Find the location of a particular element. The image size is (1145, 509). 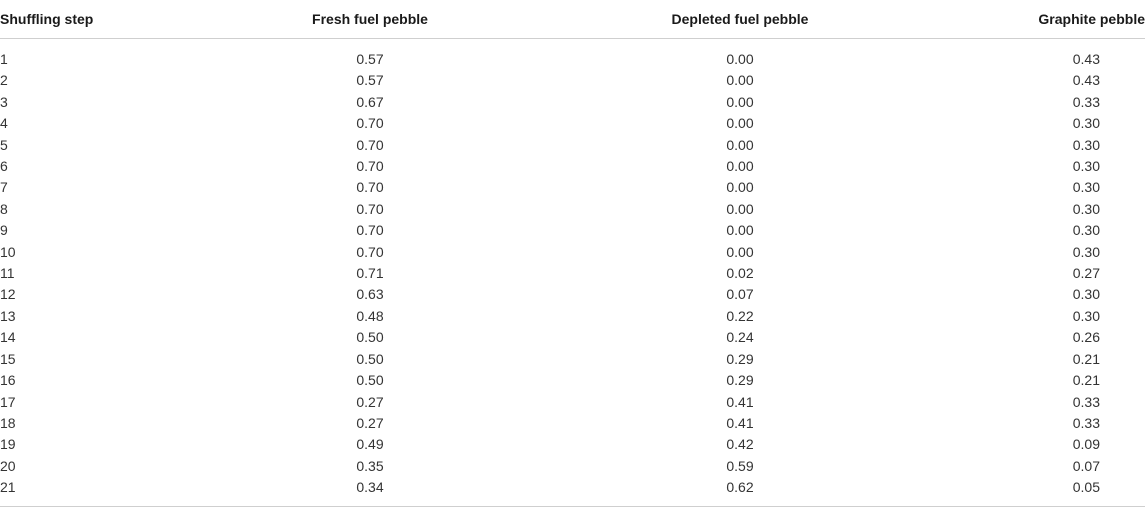

table-row: 7 0.70 0.00 0.30 is located at coordinates (572, 187).